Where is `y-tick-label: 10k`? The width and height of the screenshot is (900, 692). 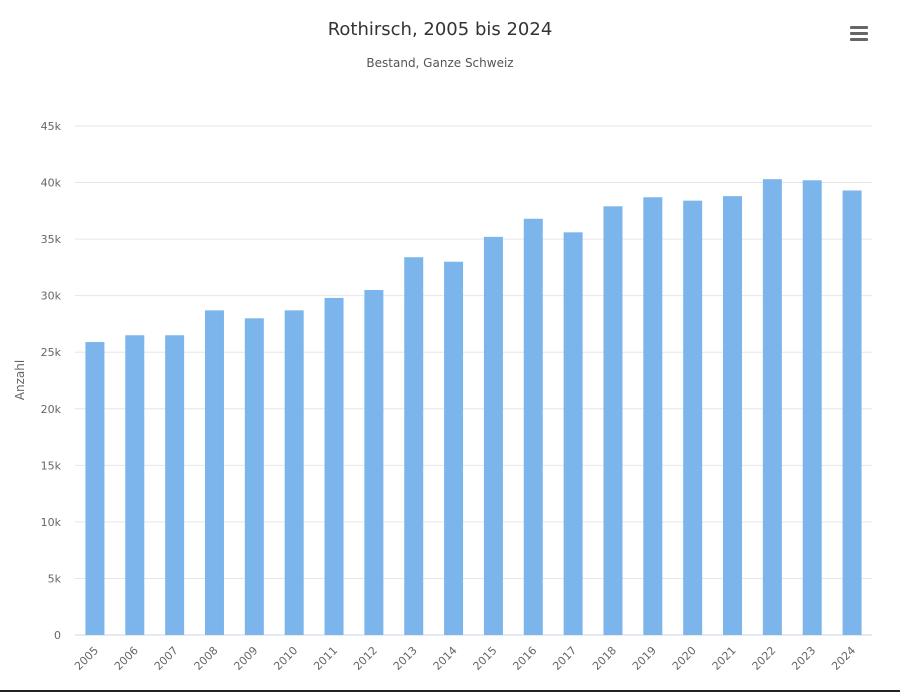 y-tick-label: 10k is located at coordinates (51, 522).